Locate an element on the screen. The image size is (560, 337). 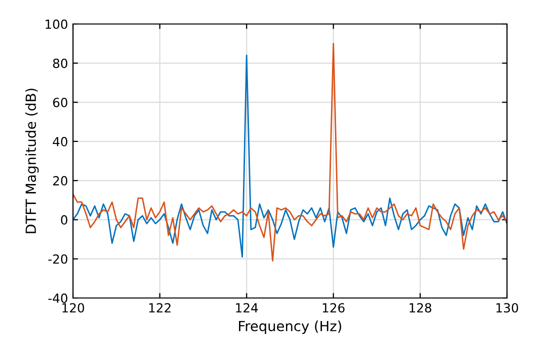
x-axis-title: Frequency (Hz) is located at coordinates (290, 327).